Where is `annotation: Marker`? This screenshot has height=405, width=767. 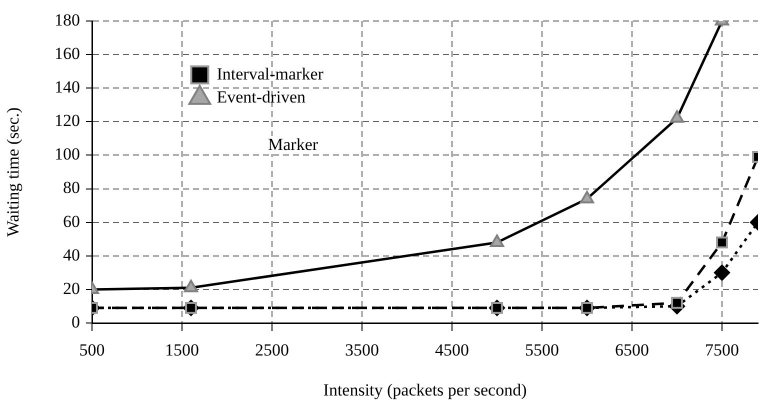 annotation: Marker is located at coordinates (293, 144).